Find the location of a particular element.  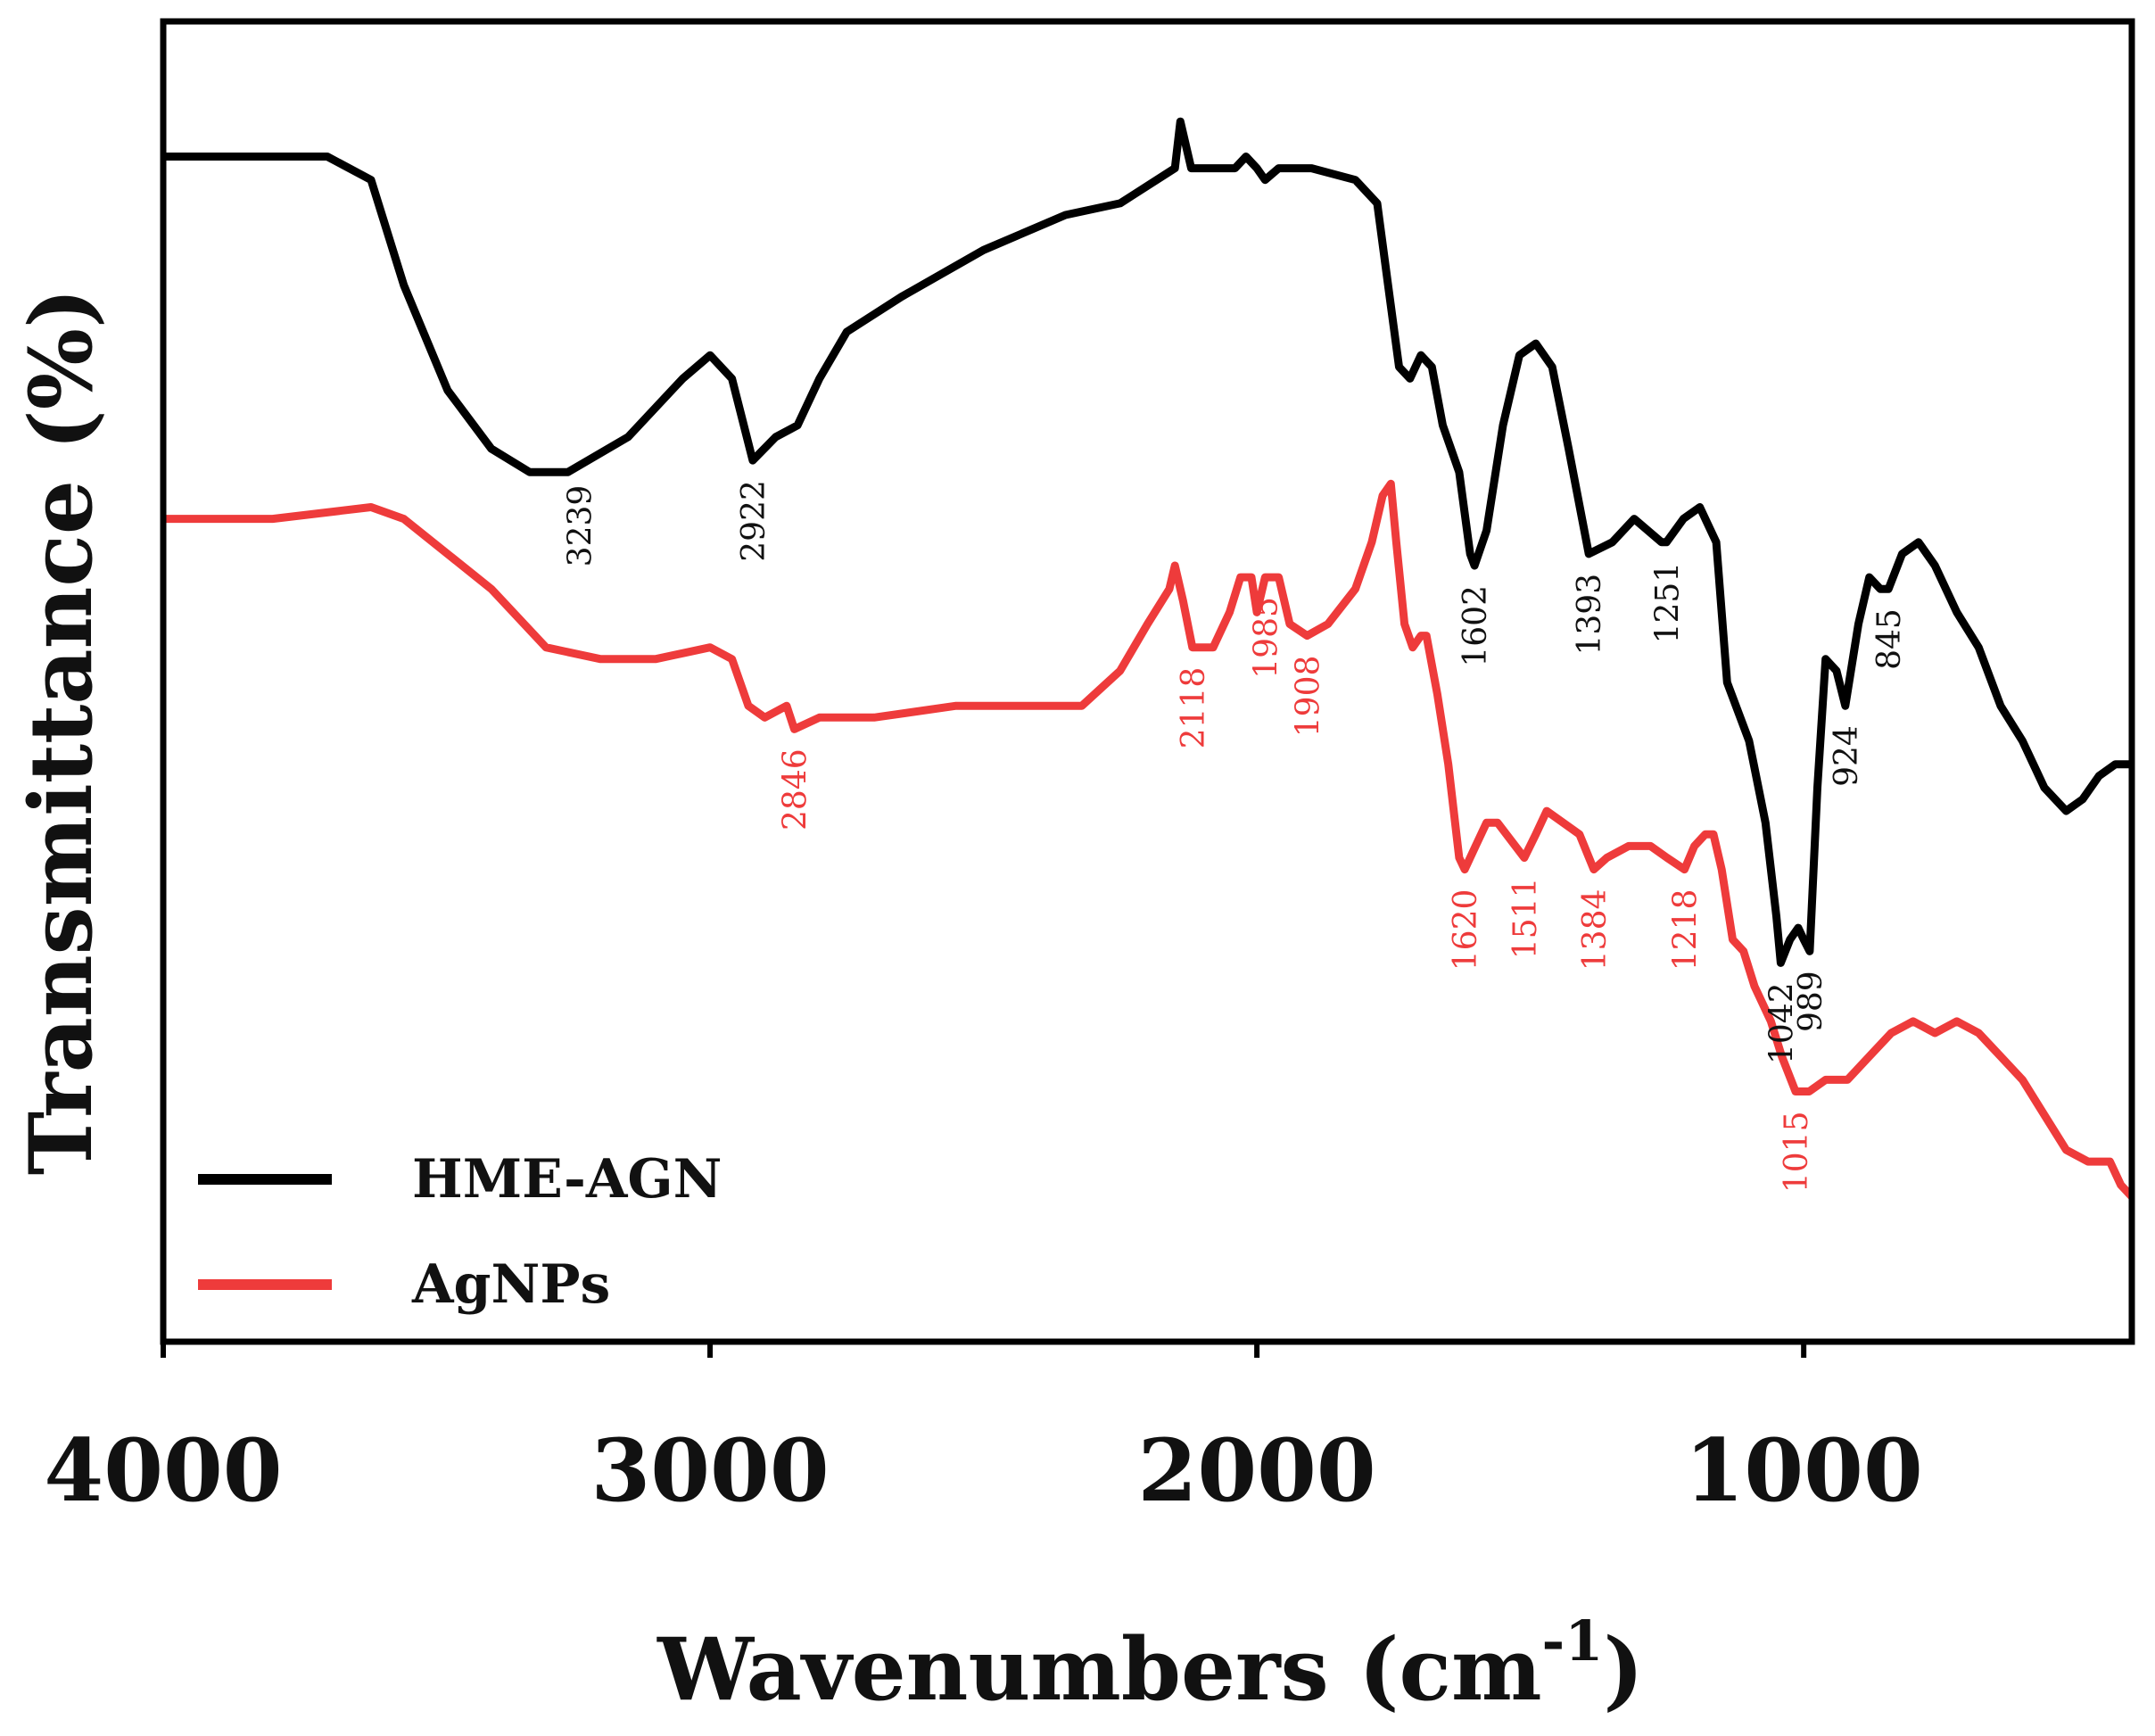

peak-label-1015: 1015 is located at coordinates (1797, 1153).